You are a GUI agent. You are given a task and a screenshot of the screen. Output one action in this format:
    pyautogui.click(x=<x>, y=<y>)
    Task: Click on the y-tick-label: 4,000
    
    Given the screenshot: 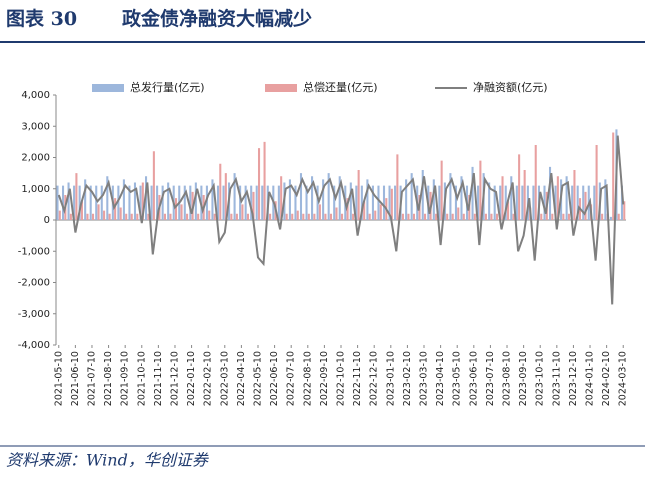 What is the action you would take?
    pyautogui.click(x=35, y=95)
    